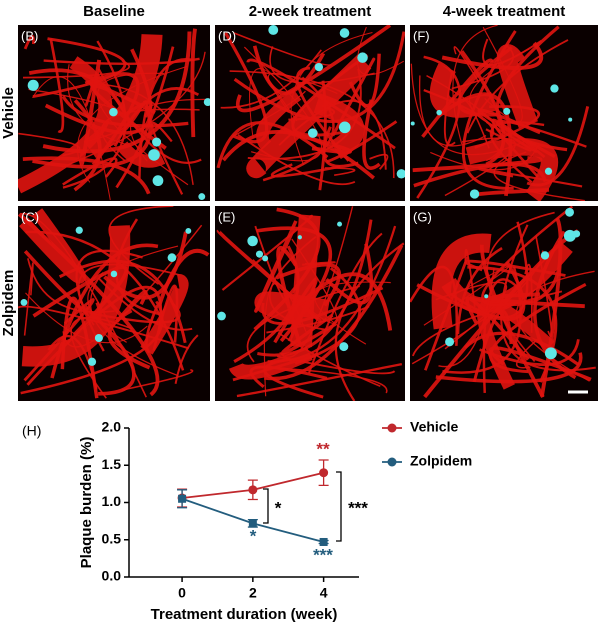 This screenshot has height=633, width=600. What do you see at coordinates (112, 538) in the screenshot?
I see `y-tick-label: 0.5` at bounding box center [112, 538].